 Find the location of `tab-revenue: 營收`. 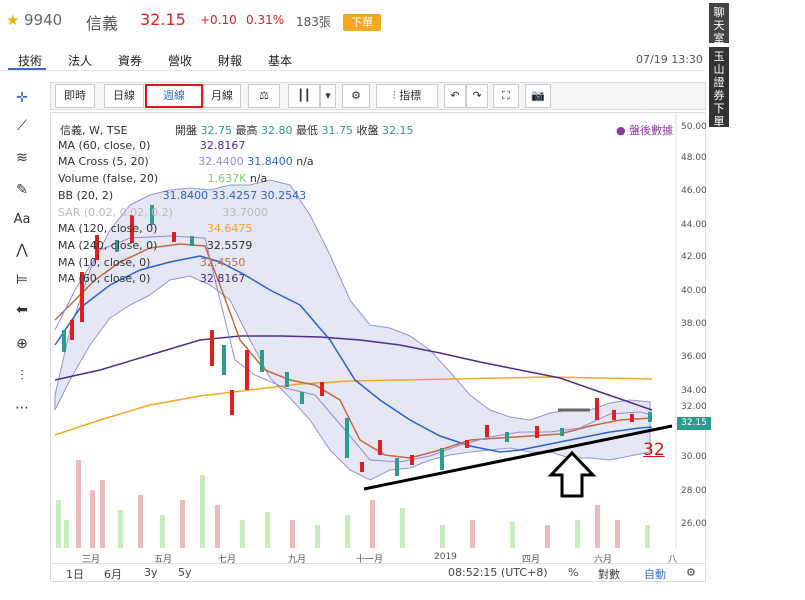

tab-revenue: 營收 is located at coordinates (180, 61).